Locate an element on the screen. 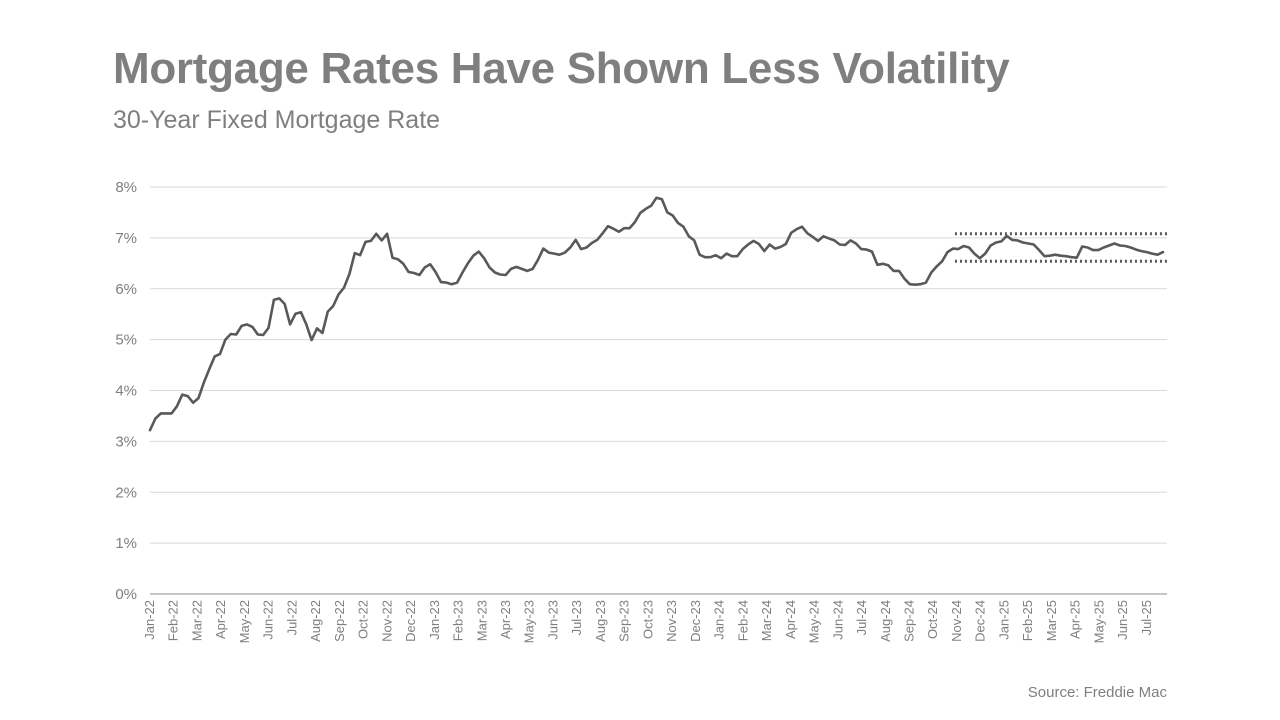 This screenshot has height=720, width=1280. x-tick-label: Aug-22 is located at coordinates (315, 621).